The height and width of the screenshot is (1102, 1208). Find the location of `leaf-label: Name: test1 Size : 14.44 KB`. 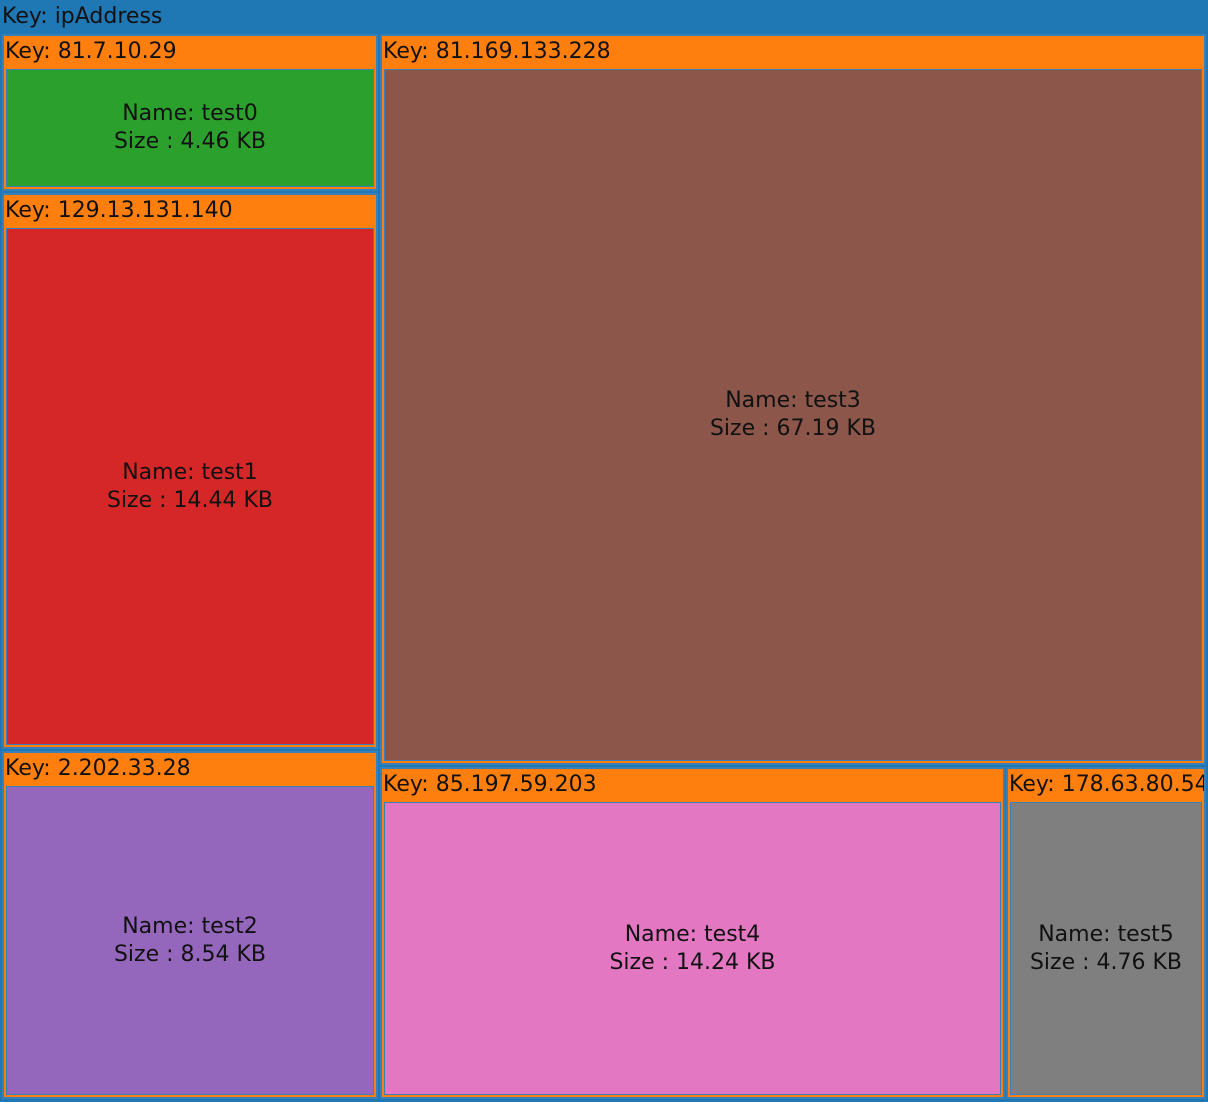

leaf-label: Name: test1 Size : 14.44 KB is located at coordinates (190, 487).